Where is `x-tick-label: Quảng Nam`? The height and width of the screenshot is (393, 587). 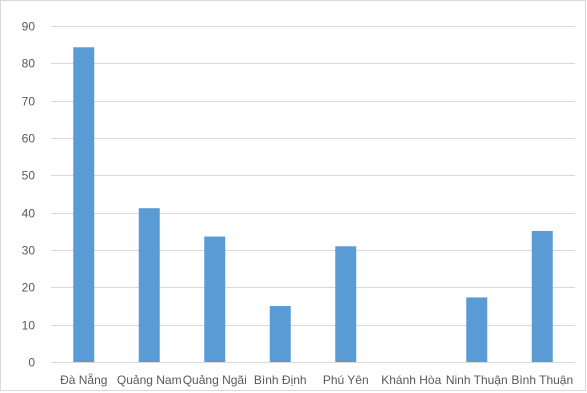
x-tick-label: Quảng Nam is located at coordinates (149, 380).